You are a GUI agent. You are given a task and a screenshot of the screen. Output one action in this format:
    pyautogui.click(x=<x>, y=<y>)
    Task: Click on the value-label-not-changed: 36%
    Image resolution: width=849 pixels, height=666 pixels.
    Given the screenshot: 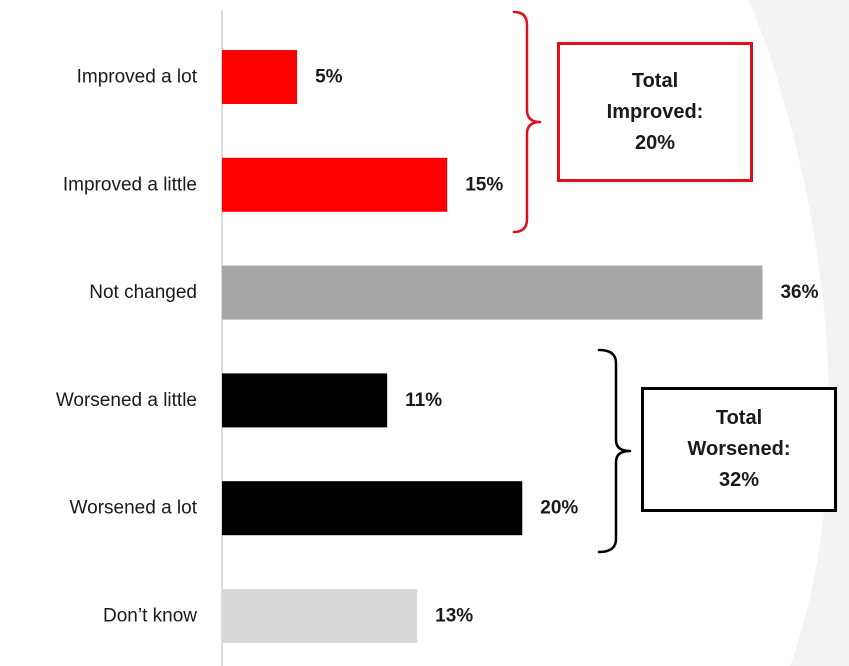 What is the action you would take?
    pyautogui.click(x=799, y=292)
    